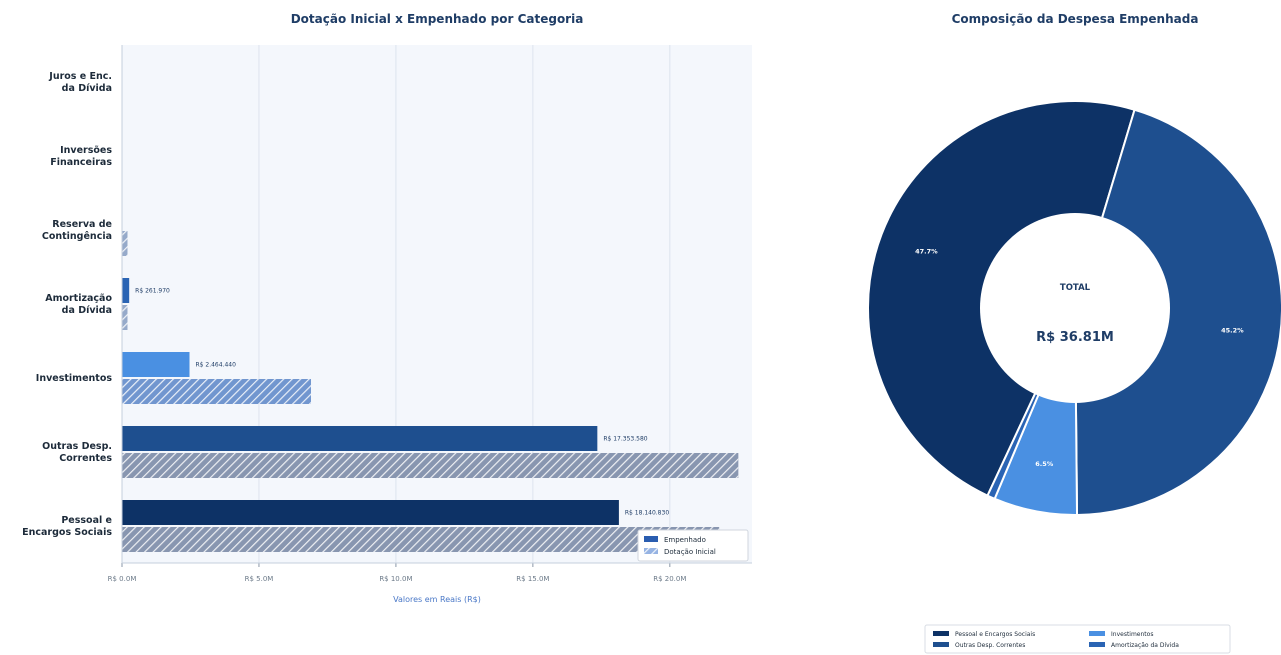 The image size is (1281, 655). What do you see at coordinates (77, 230) in the screenshot?
I see `category-label: Reserva de Contingência` at bounding box center [77, 230].